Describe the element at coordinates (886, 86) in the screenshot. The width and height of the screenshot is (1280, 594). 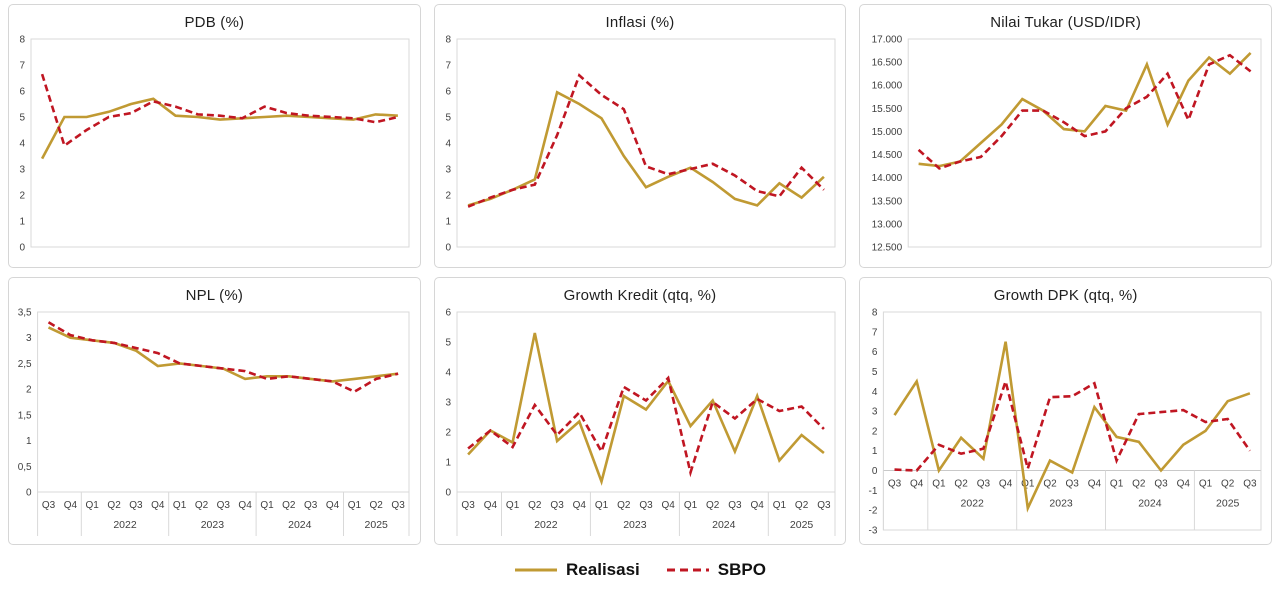
I see `svg-text: 16.000` at that location.